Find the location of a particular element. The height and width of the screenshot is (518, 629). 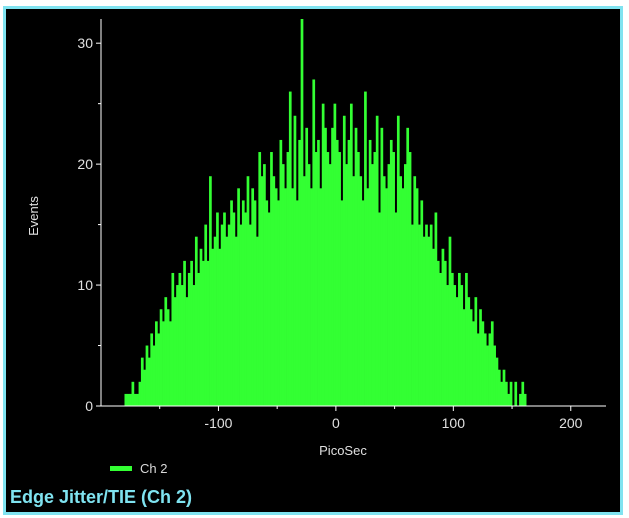

y-tick-label: 20 is located at coordinates (85, 164).